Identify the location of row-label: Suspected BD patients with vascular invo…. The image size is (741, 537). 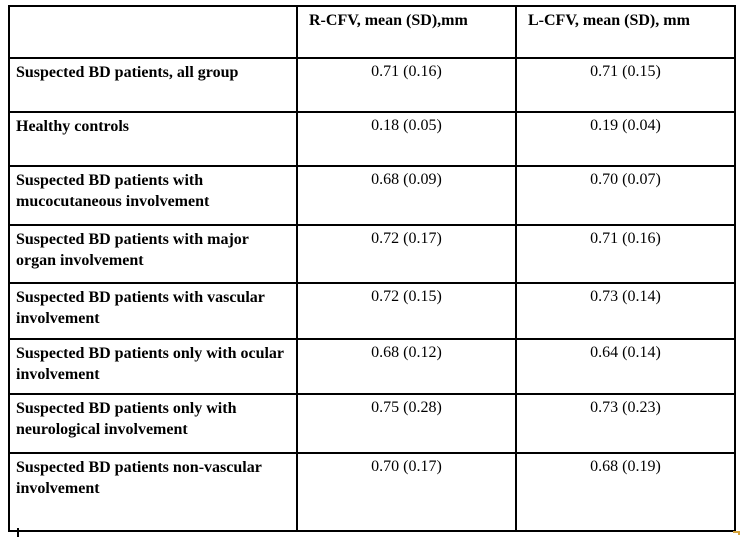
(153, 311).